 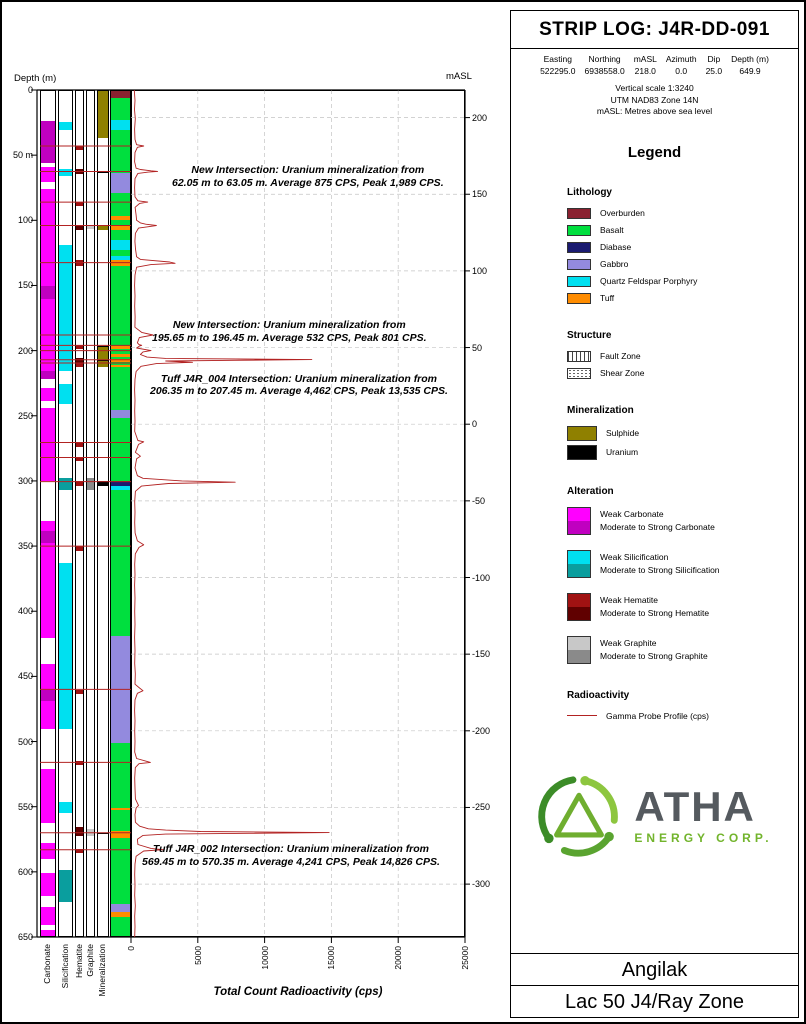 What do you see at coordinates (598, 695) in the screenshot?
I see `legend-section-heading: Radioactivity` at bounding box center [598, 695].